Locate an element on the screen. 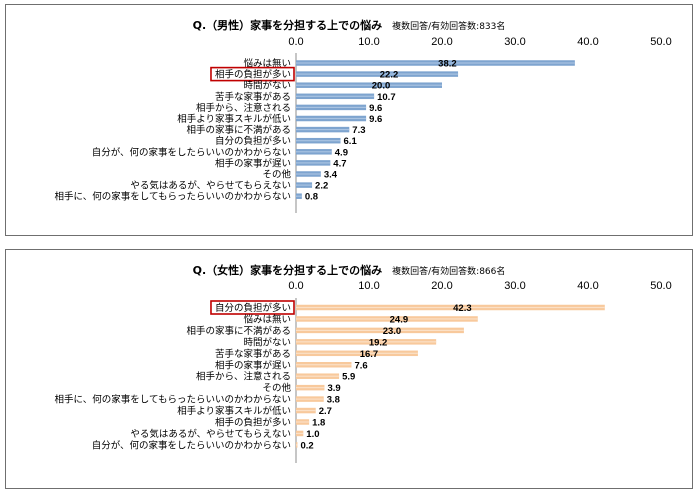 The height and width of the screenshot is (494, 700). female-category-label: その他 is located at coordinates (276, 388).